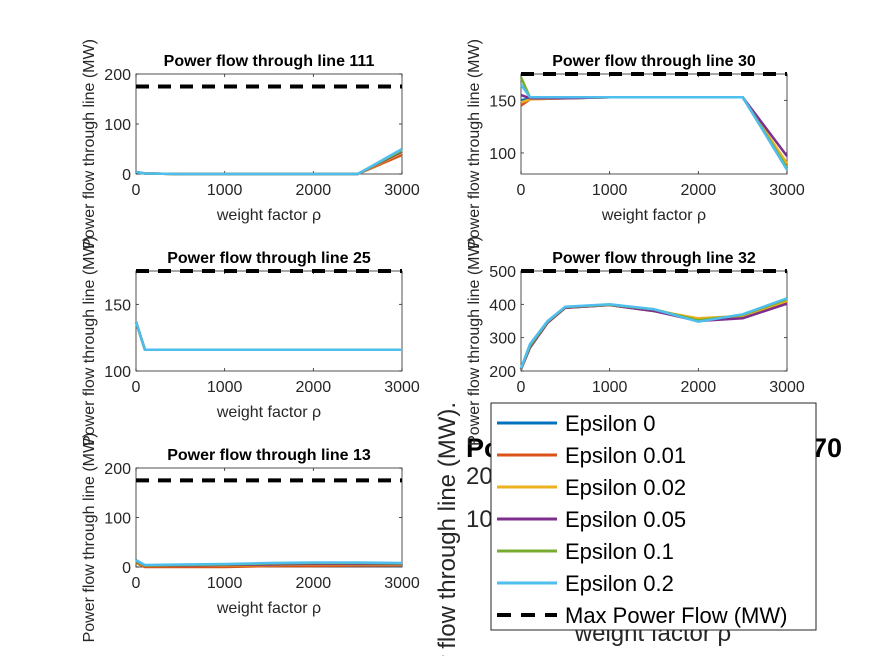 This screenshot has width=875, height=656. What do you see at coordinates (625, 487) in the screenshot?
I see `legend-entry-label: Epsilon 0.02` at bounding box center [625, 487].